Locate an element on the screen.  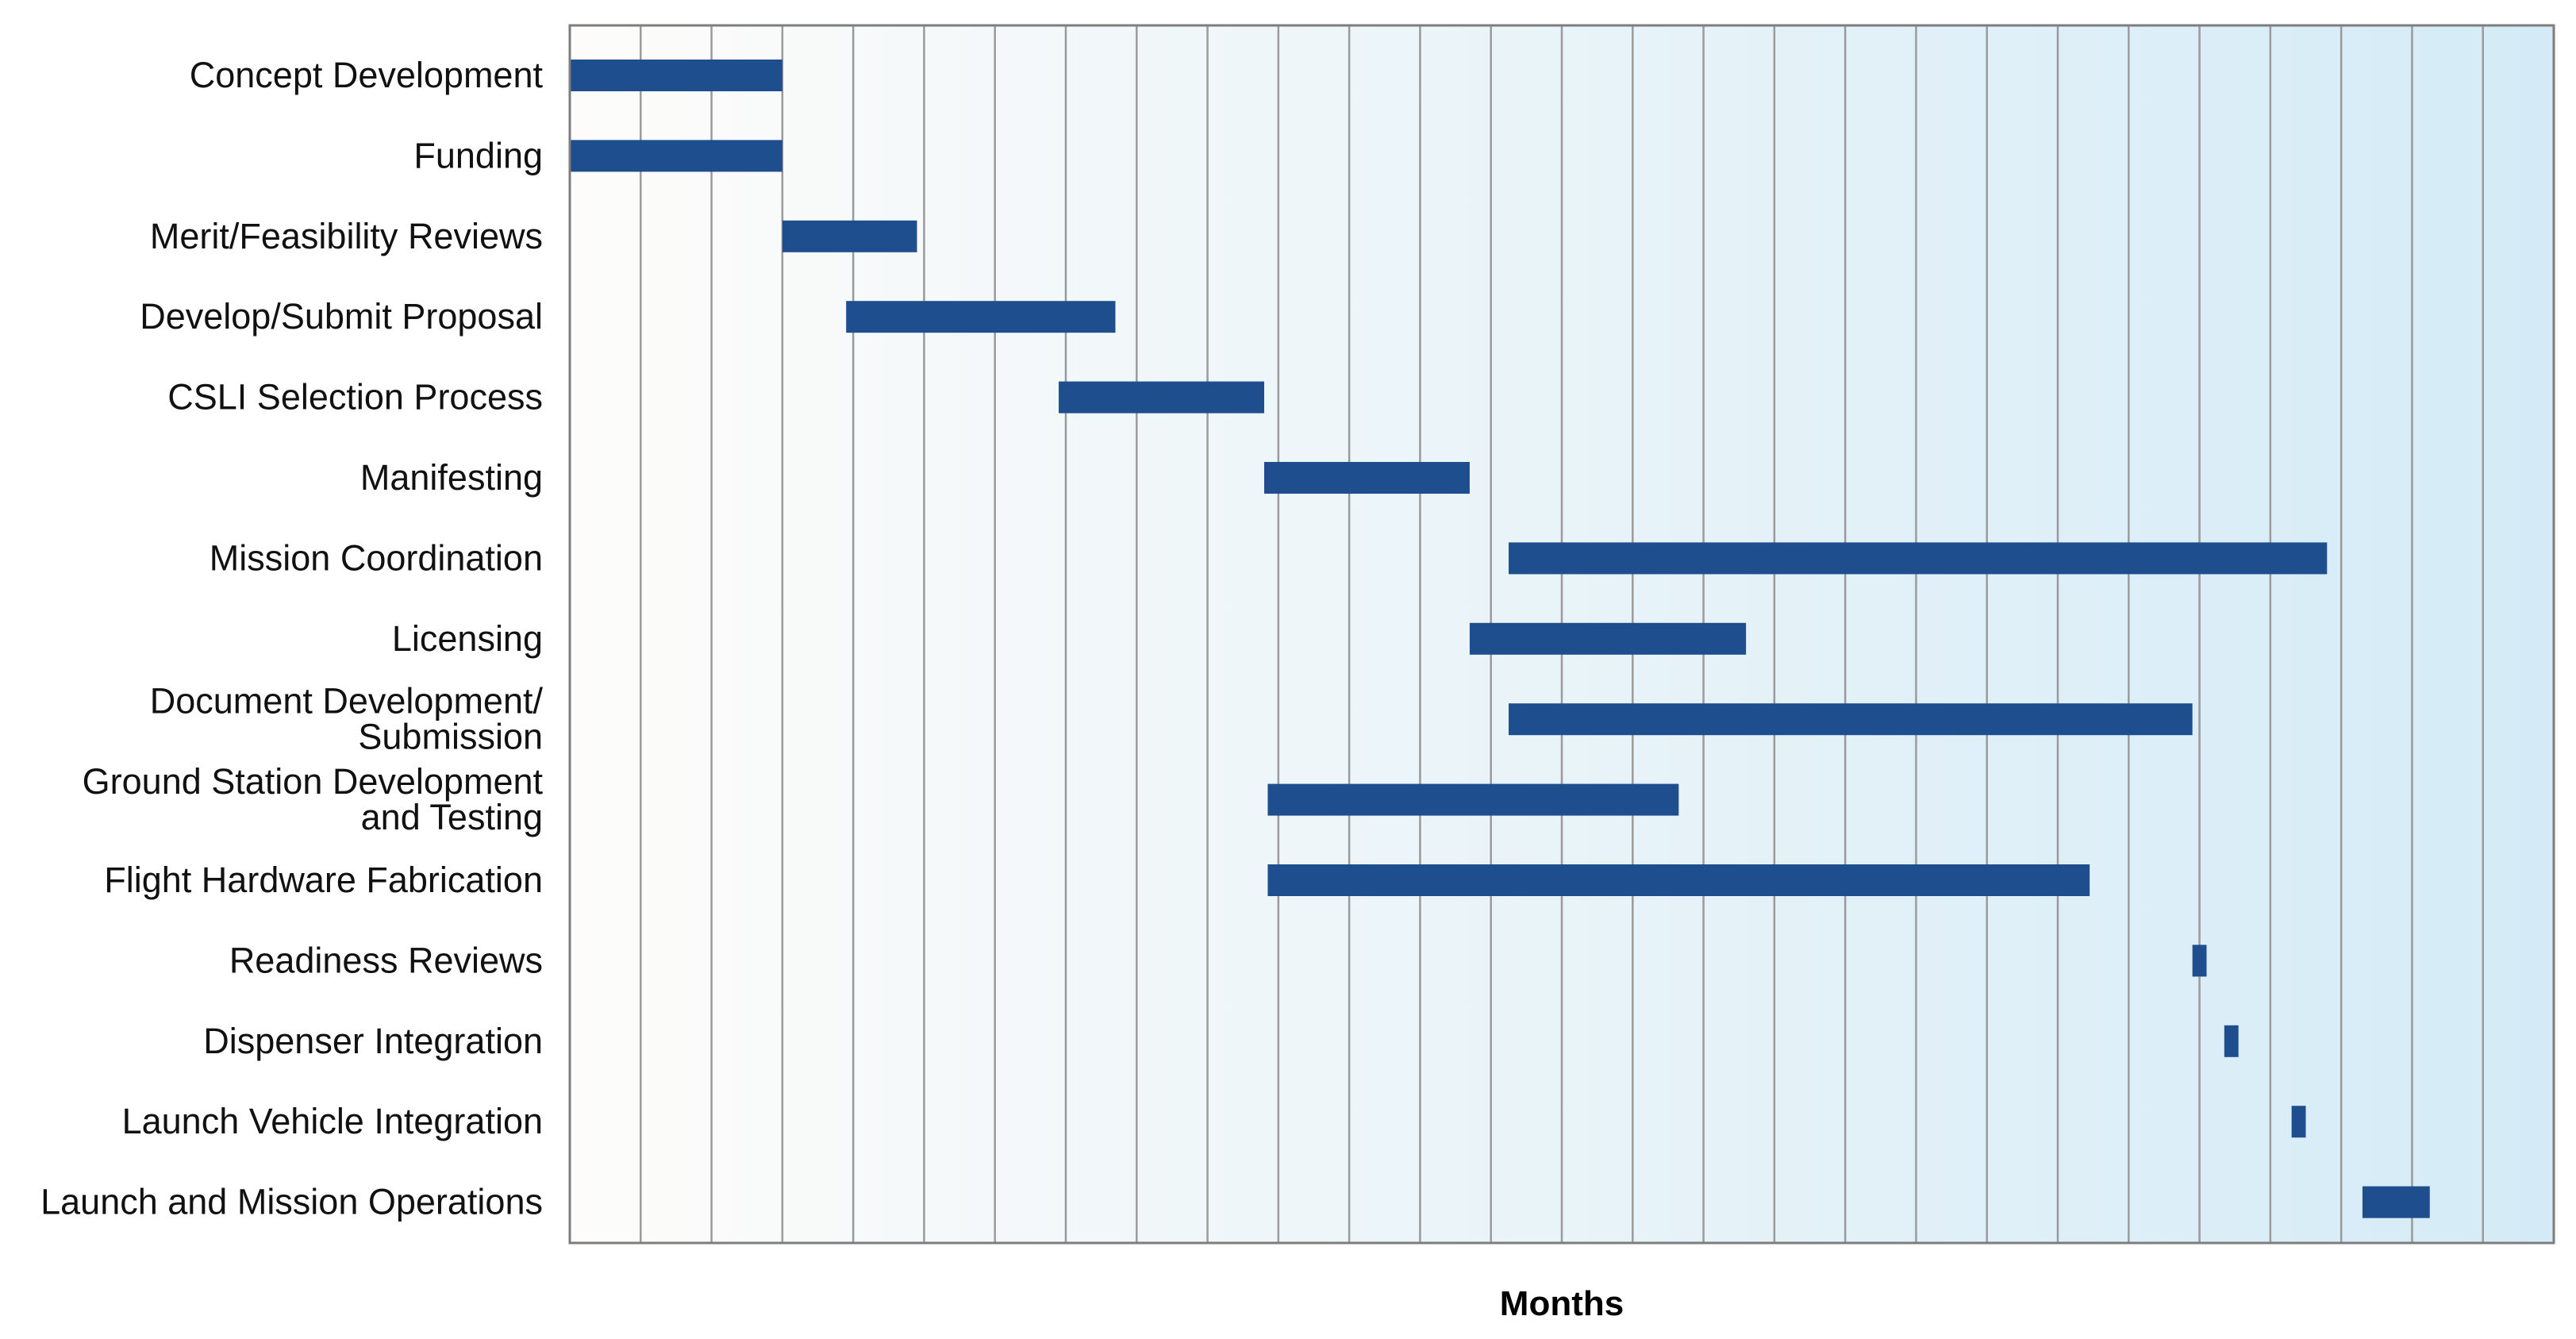
task-label-line: Manifesting is located at coordinates (452, 478).